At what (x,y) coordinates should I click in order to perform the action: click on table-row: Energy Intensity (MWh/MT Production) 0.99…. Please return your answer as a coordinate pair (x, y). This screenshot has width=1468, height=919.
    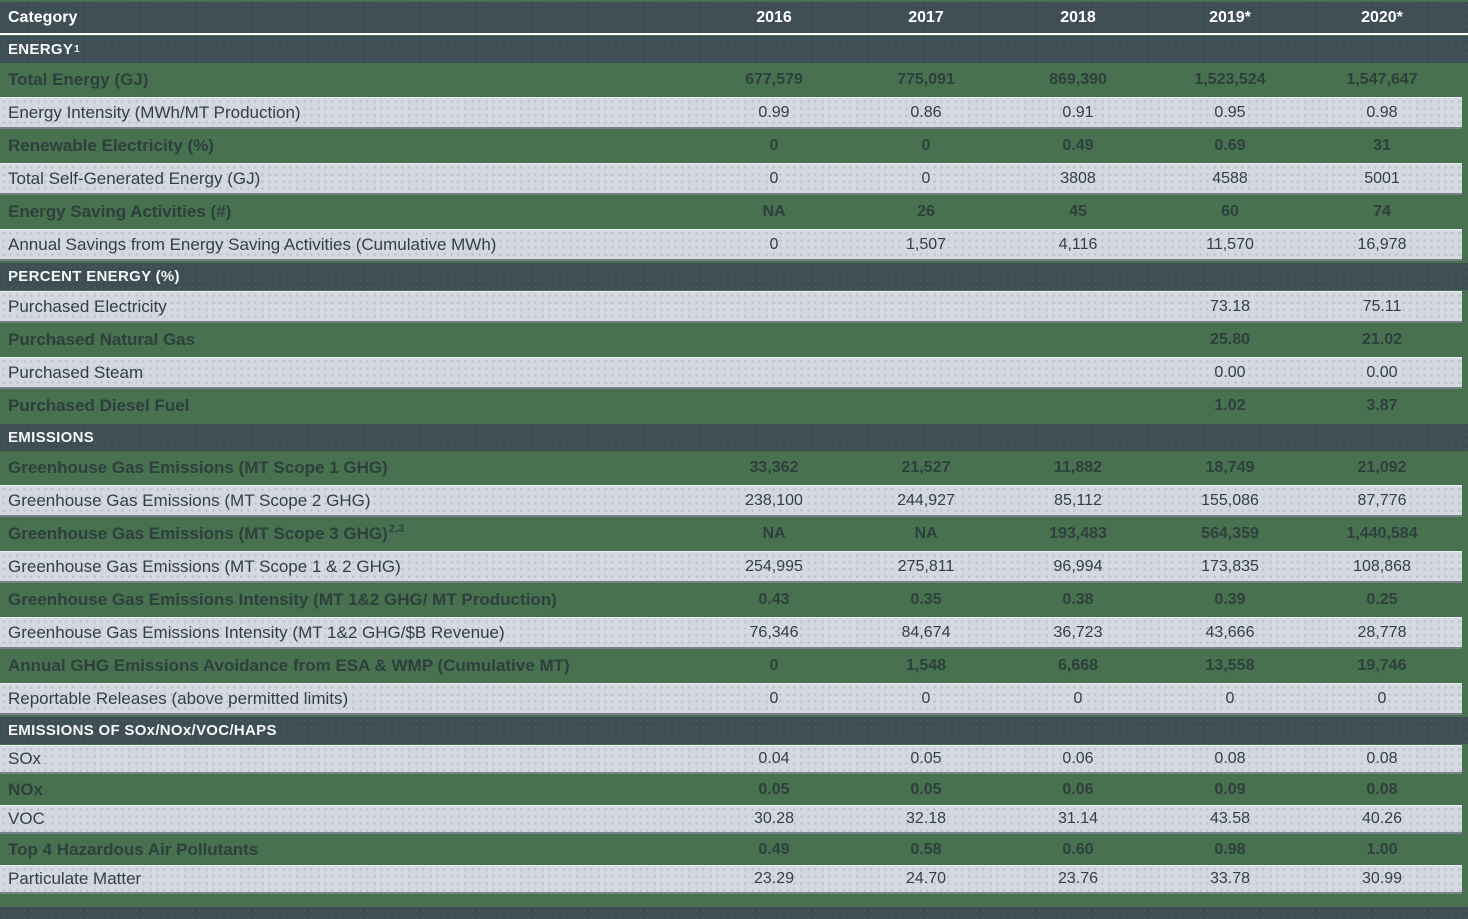
    Looking at the image, I should click on (731, 113).